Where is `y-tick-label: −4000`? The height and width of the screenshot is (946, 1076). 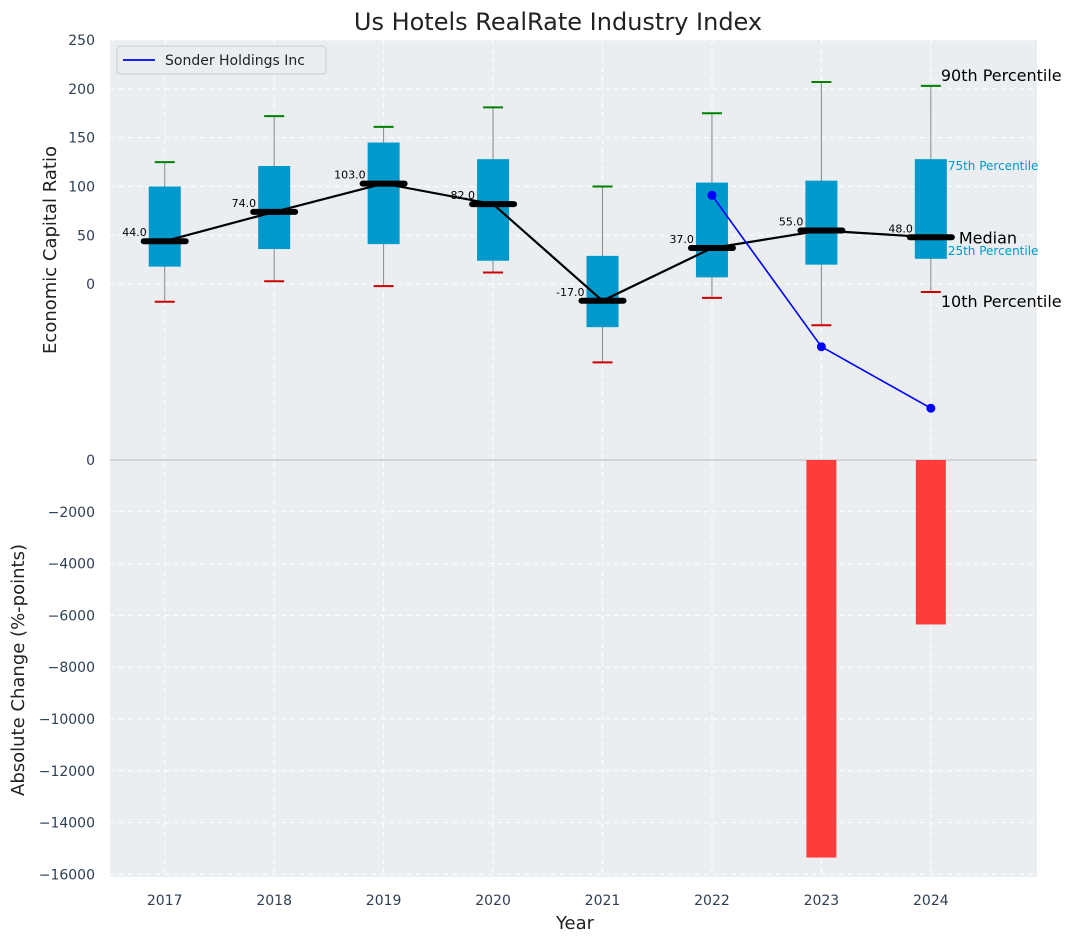 y-tick-label: −4000 is located at coordinates (71, 565).